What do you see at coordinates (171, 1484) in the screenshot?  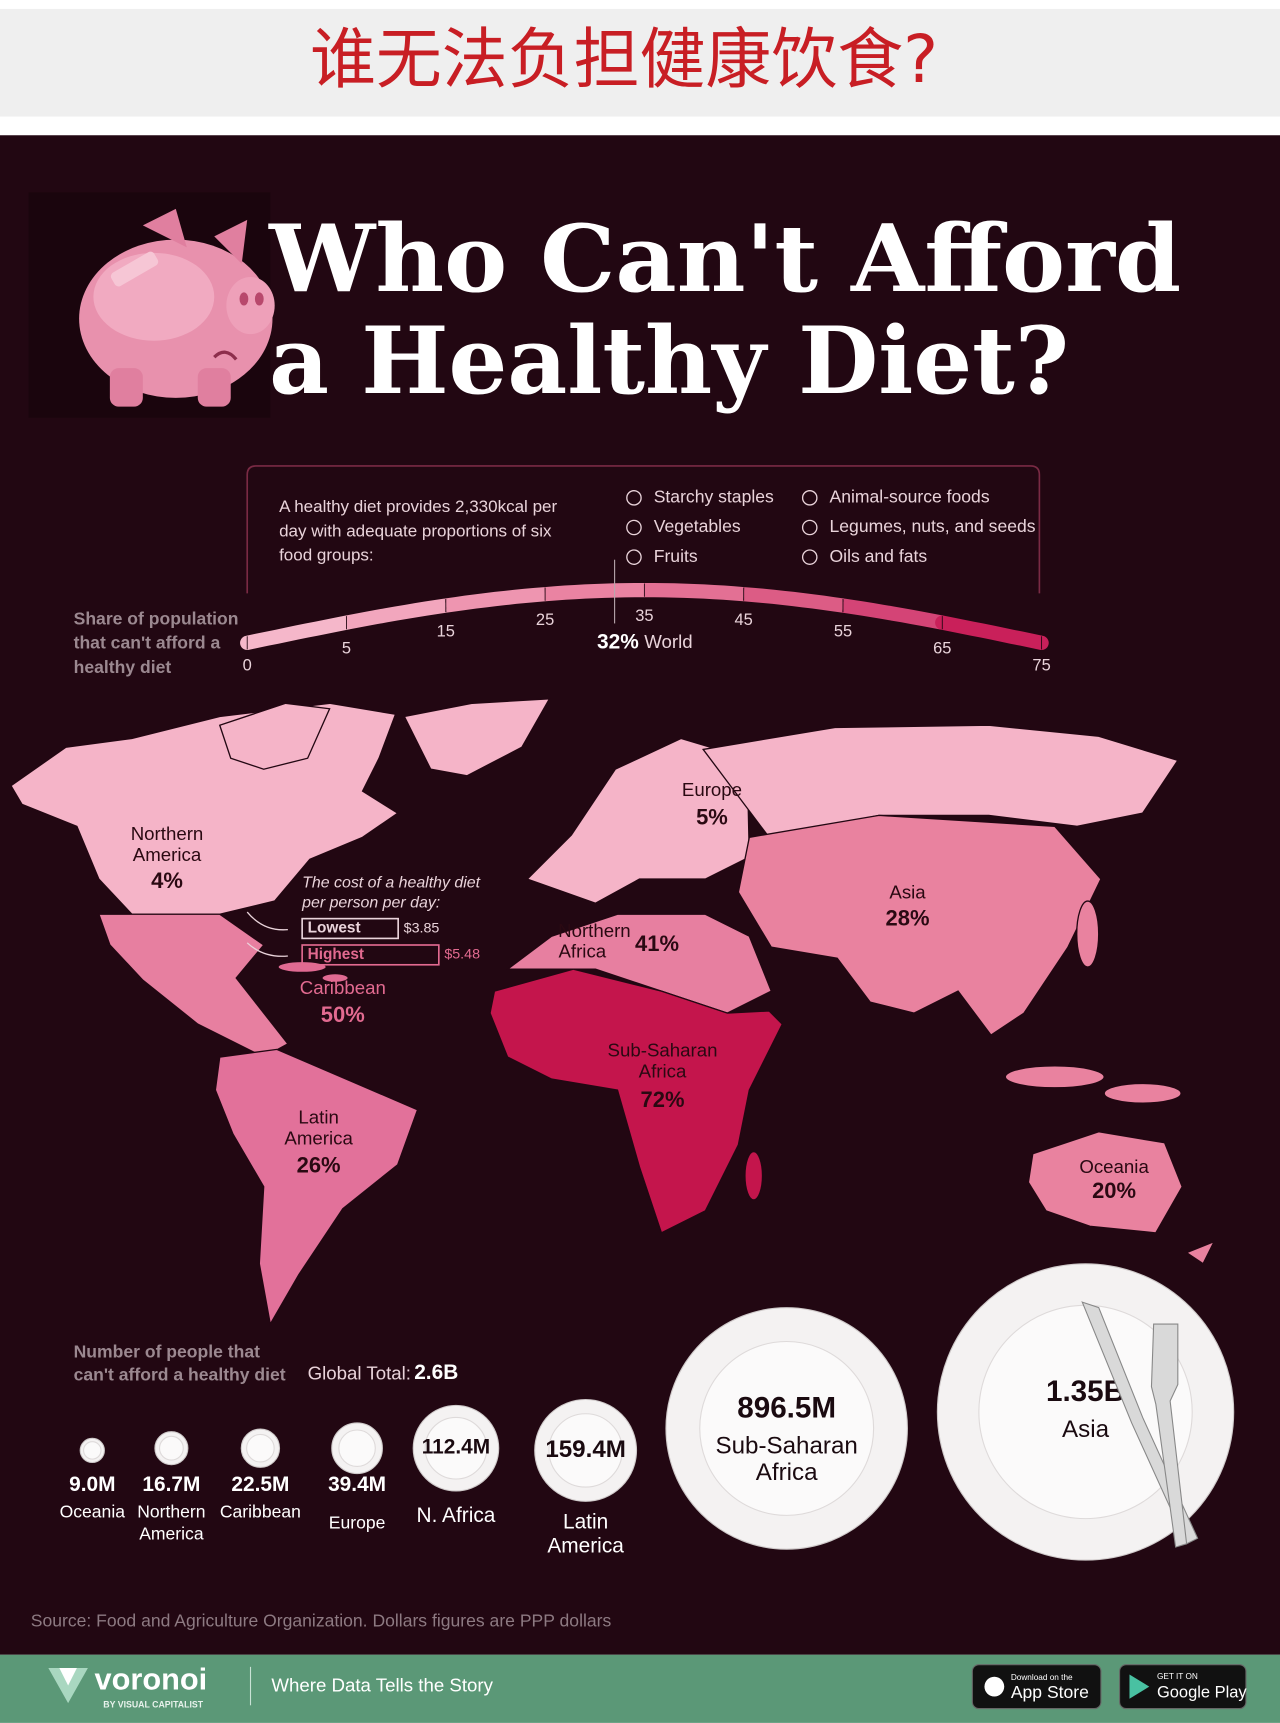 I see `plate-value: 16.7M` at bounding box center [171, 1484].